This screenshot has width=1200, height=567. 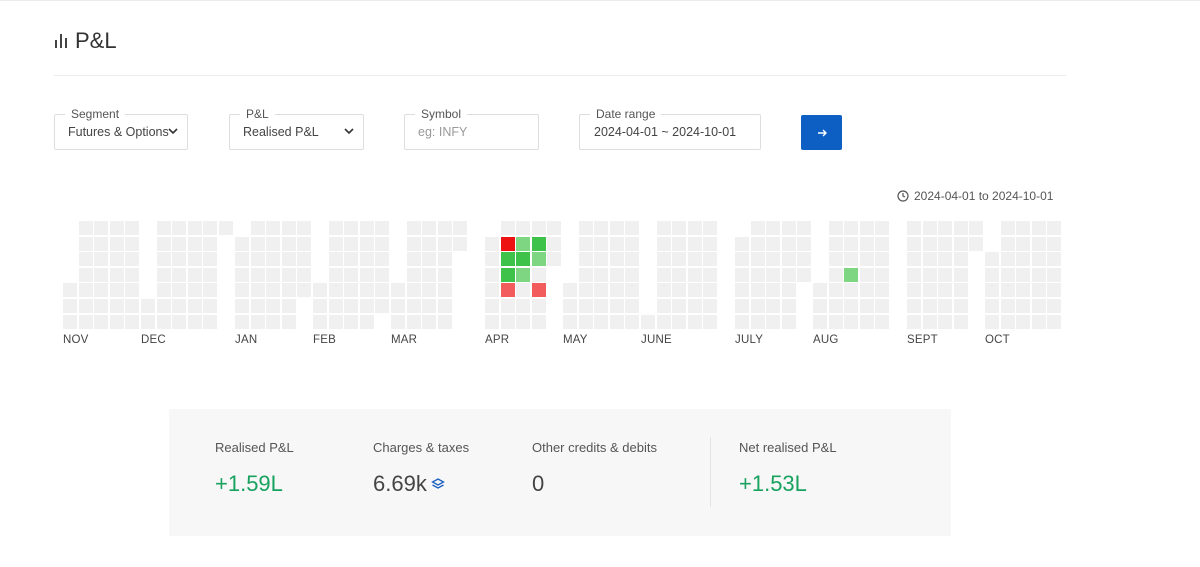 What do you see at coordinates (821, 132) in the screenshot?
I see `submit-button` at bounding box center [821, 132].